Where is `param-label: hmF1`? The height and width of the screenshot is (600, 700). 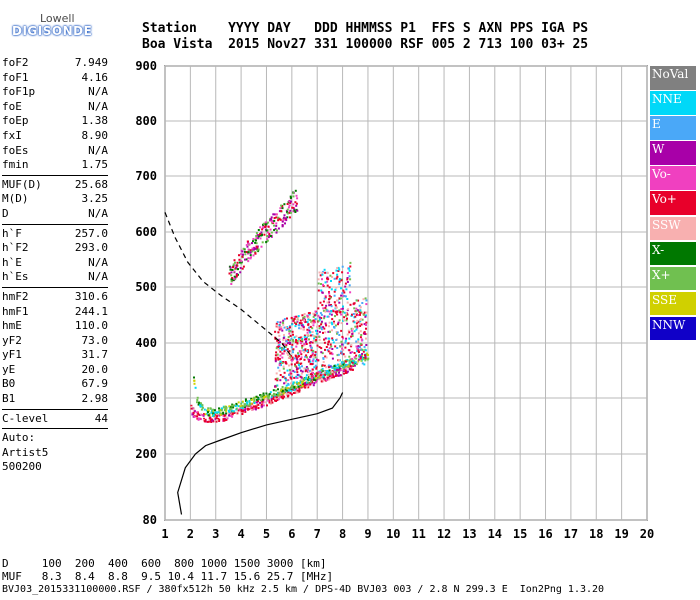 param-label: hmF1 is located at coordinates (15, 311).